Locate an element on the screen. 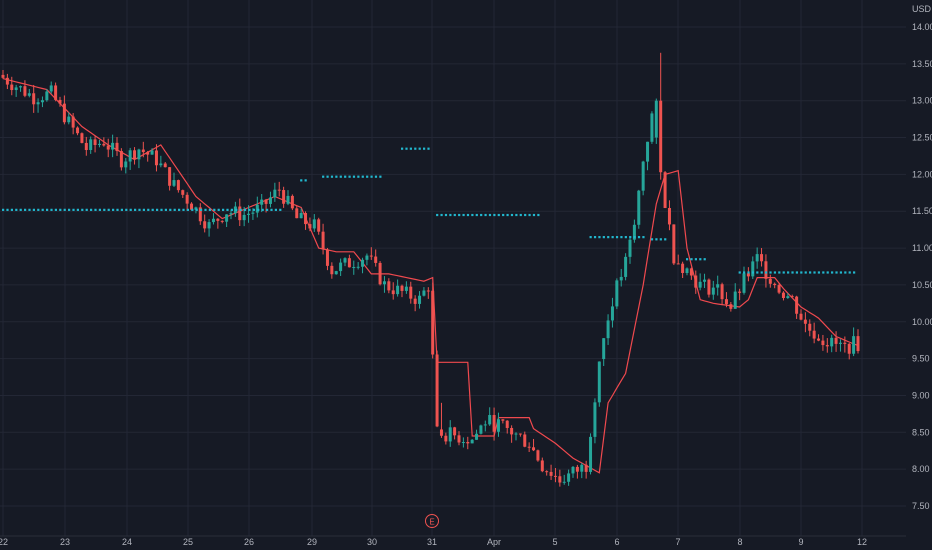 This screenshot has height=550, width=932. x-tick-label: 22 is located at coordinates (4, 542).